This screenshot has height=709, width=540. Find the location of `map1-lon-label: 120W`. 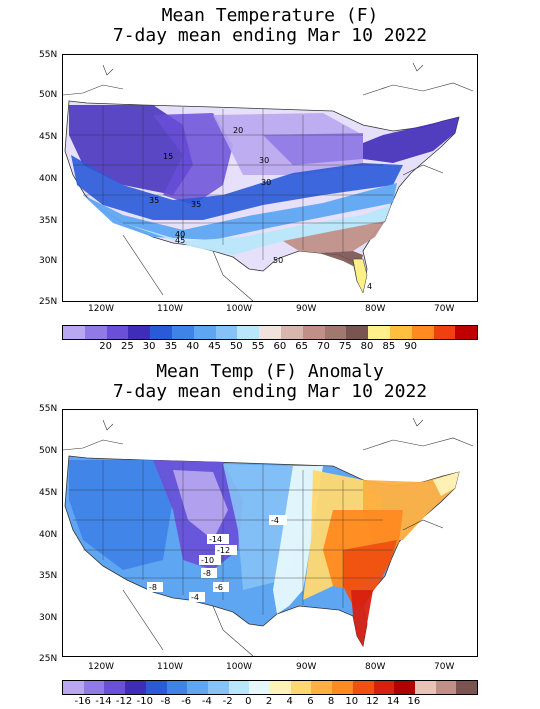

map1-lon-label: 120W is located at coordinates (101, 309).